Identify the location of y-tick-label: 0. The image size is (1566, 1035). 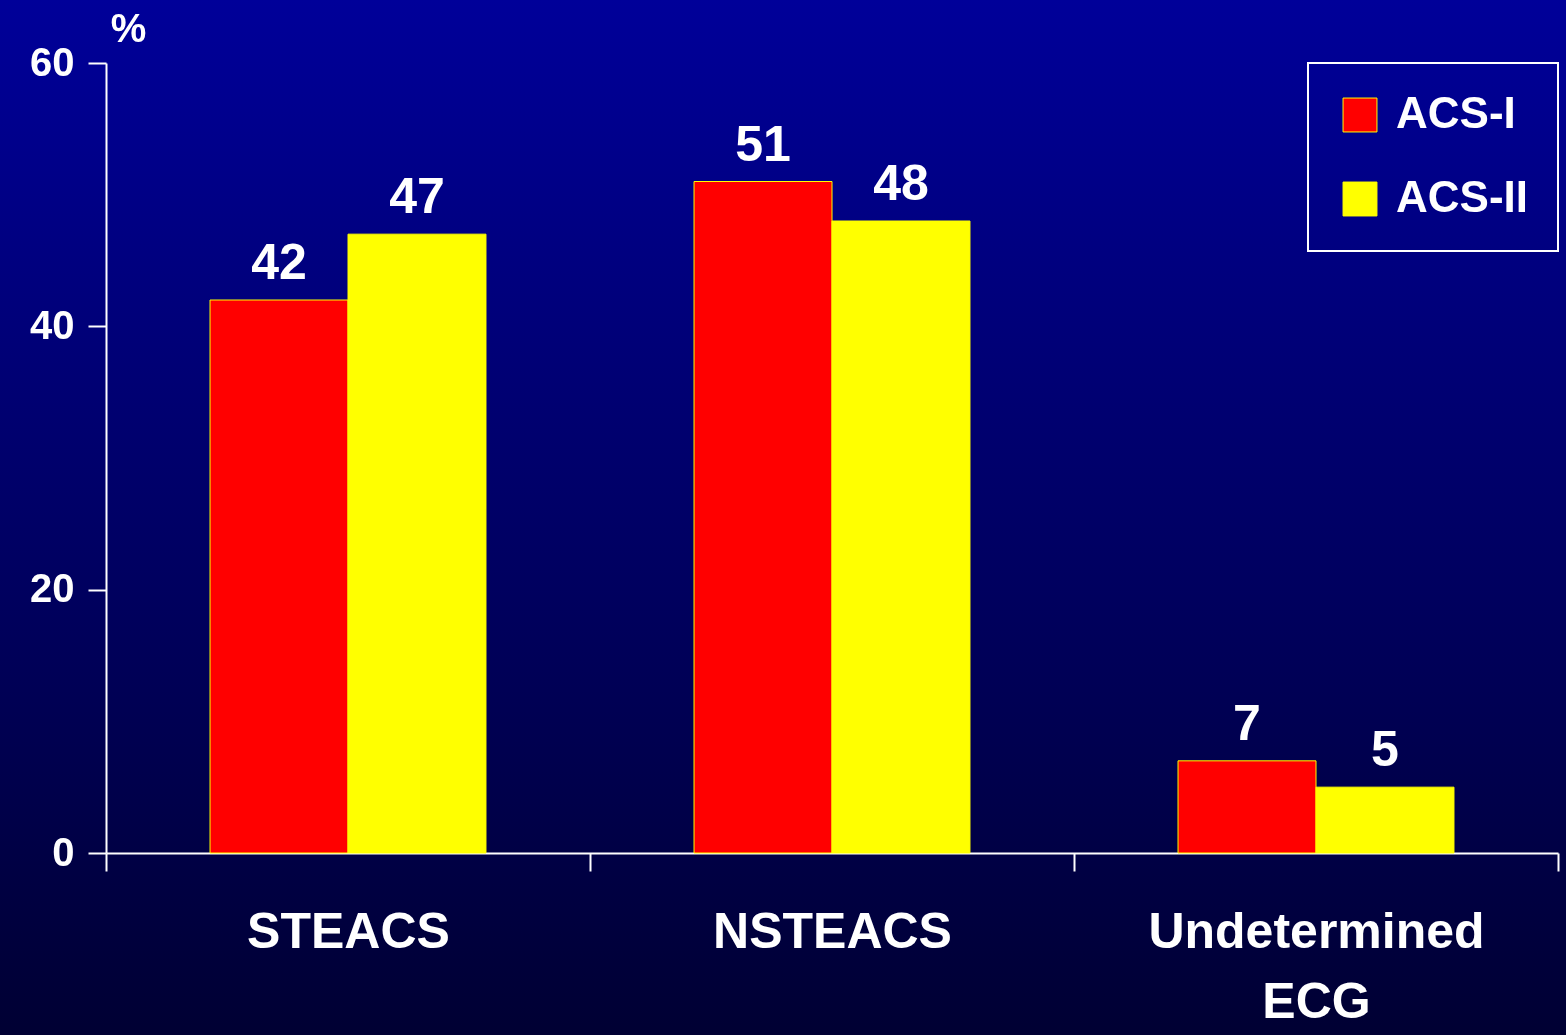
(63, 851).